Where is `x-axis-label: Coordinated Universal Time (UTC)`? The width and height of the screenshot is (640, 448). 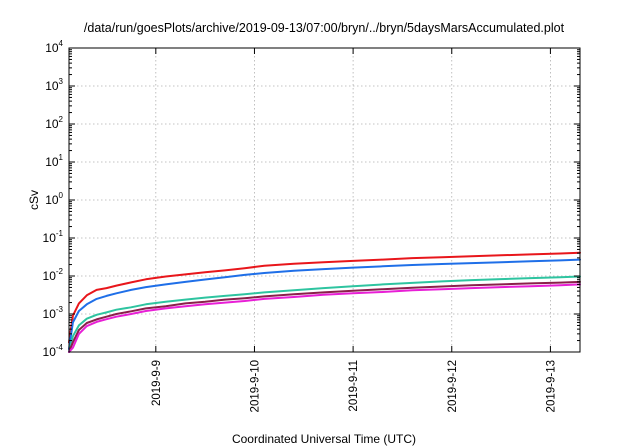 x-axis-label: Coordinated Universal Time (UTC) is located at coordinates (324, 439).